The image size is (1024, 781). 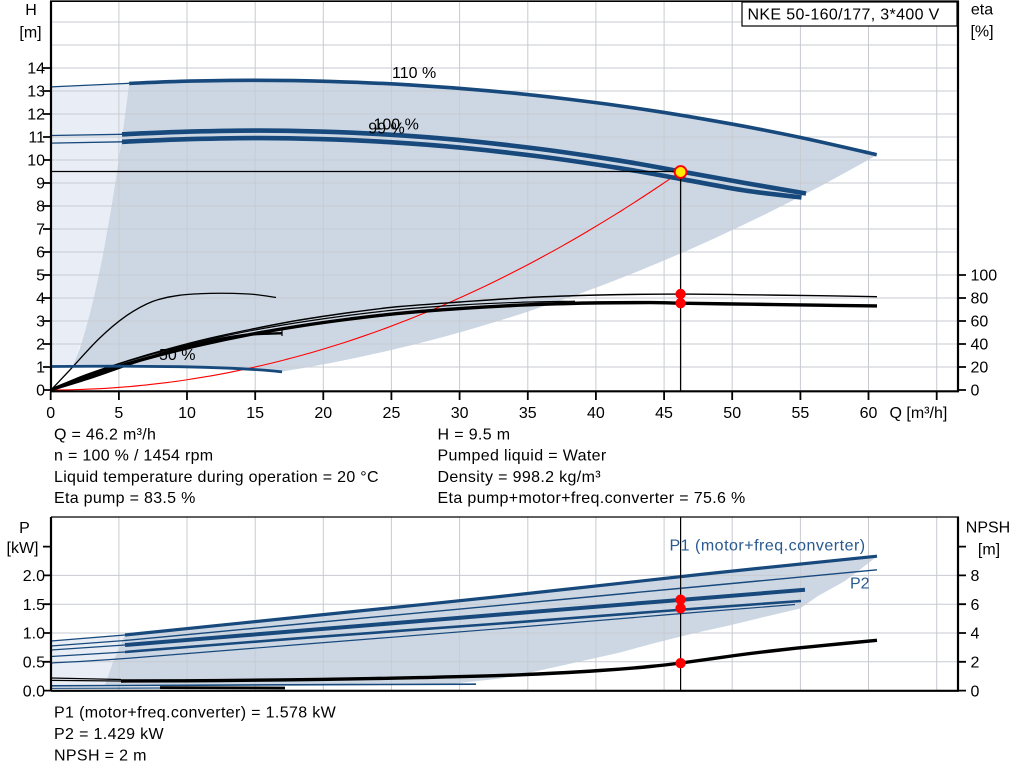 I want to click on svg-text: 35, so click(x=528, y=413).